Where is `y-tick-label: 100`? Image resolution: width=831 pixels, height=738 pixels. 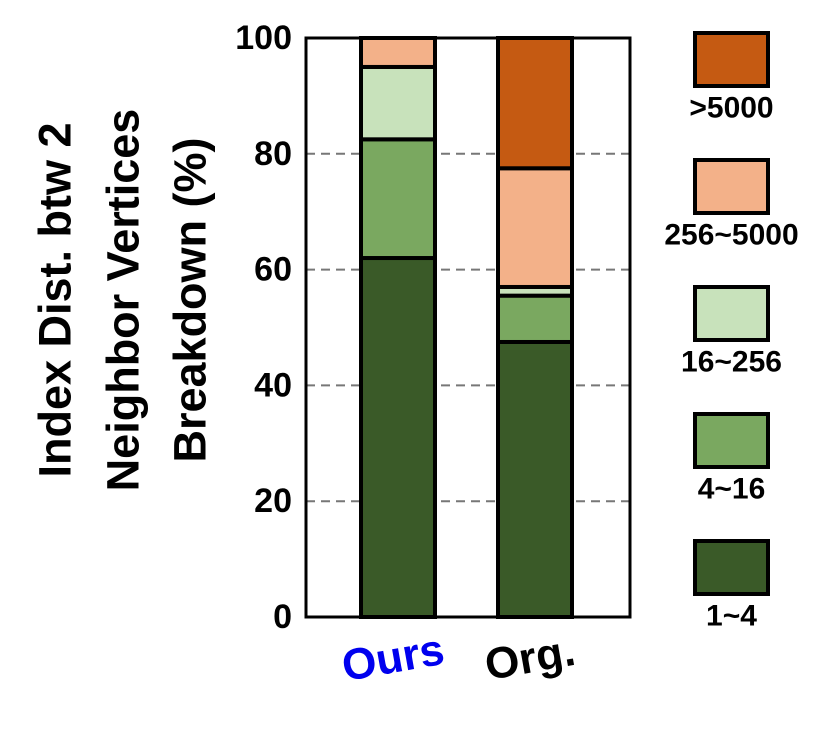
y-tick-label: 100 is located at coordinates (263, 38).